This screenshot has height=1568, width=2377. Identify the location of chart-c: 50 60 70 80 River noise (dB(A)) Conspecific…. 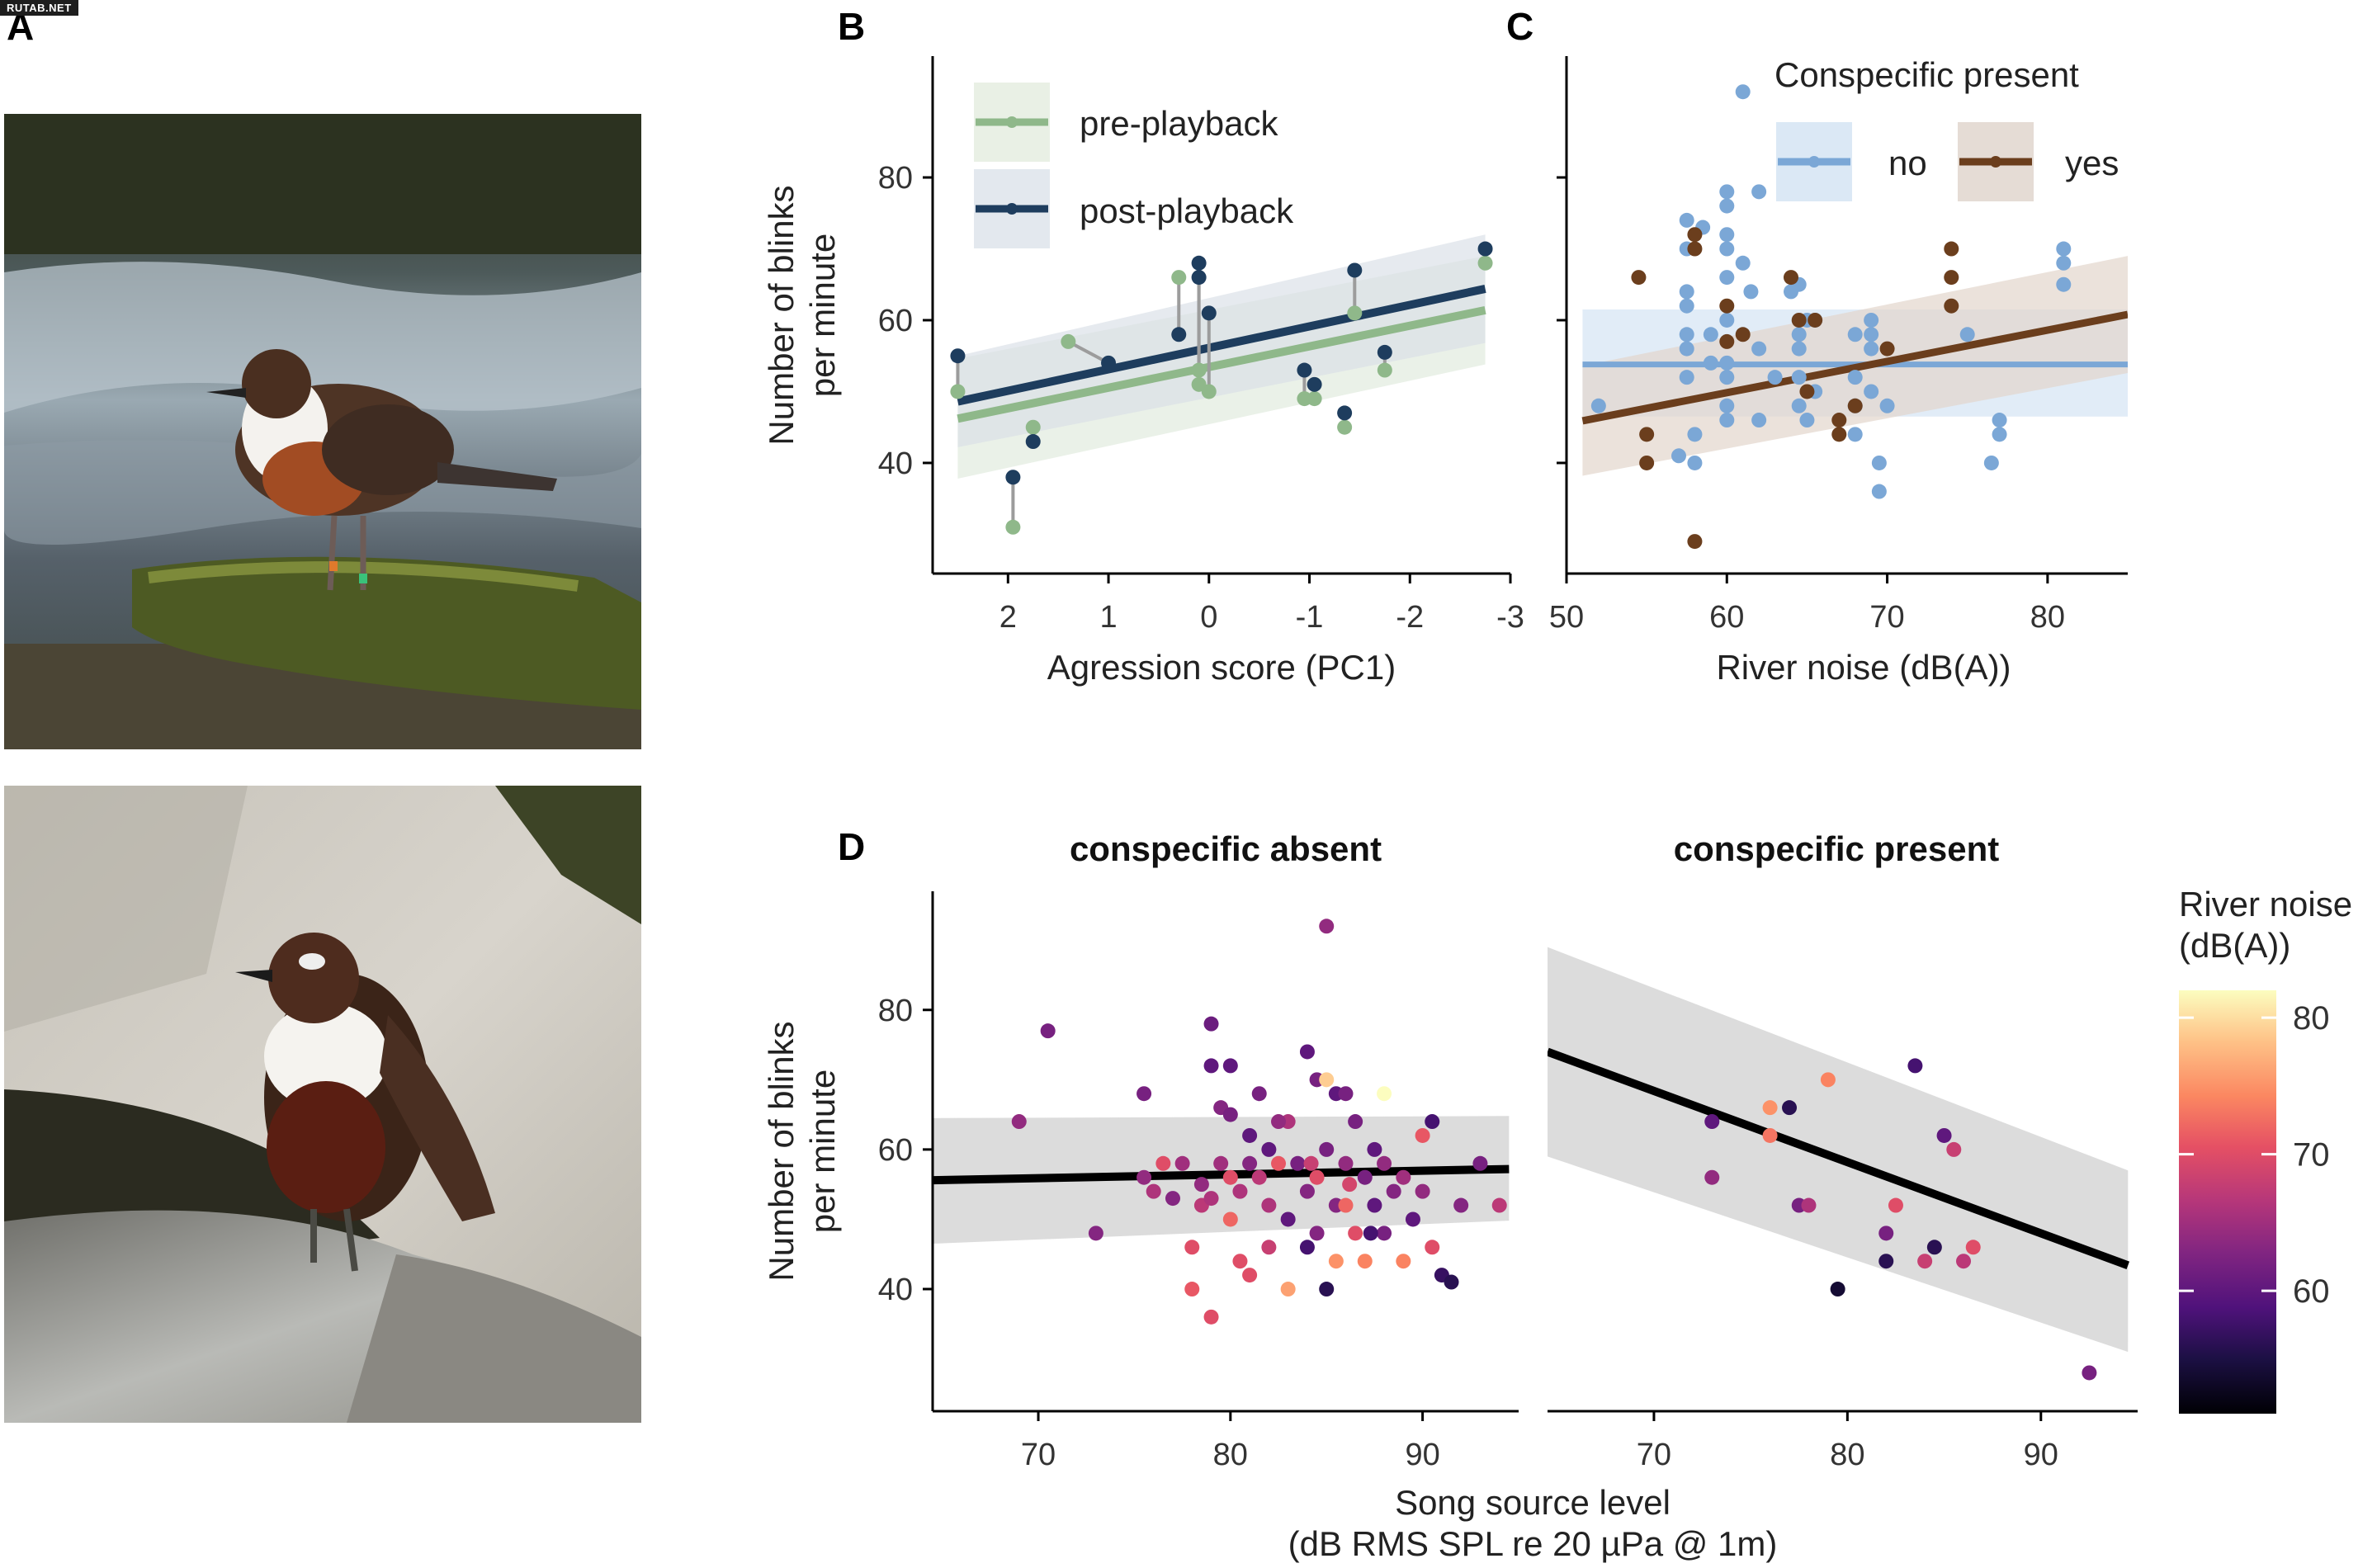
(1838, 371).